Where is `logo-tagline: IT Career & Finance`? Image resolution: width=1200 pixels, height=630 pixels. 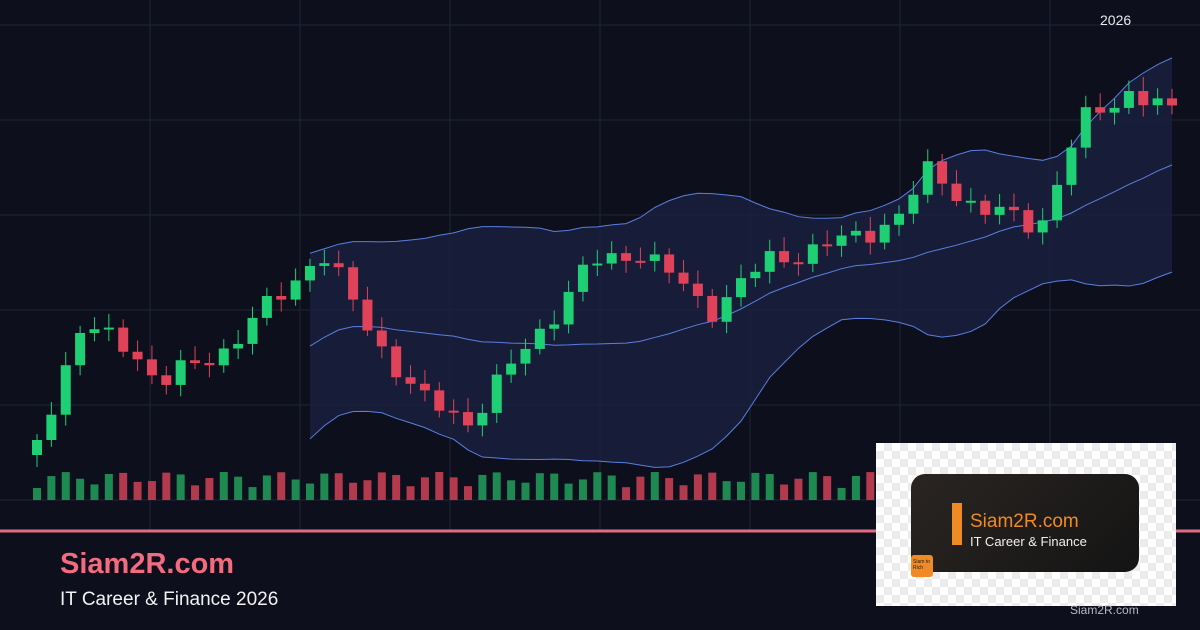 logo-tagline: IT Career & Finance is located at coordinates (1028, 541).